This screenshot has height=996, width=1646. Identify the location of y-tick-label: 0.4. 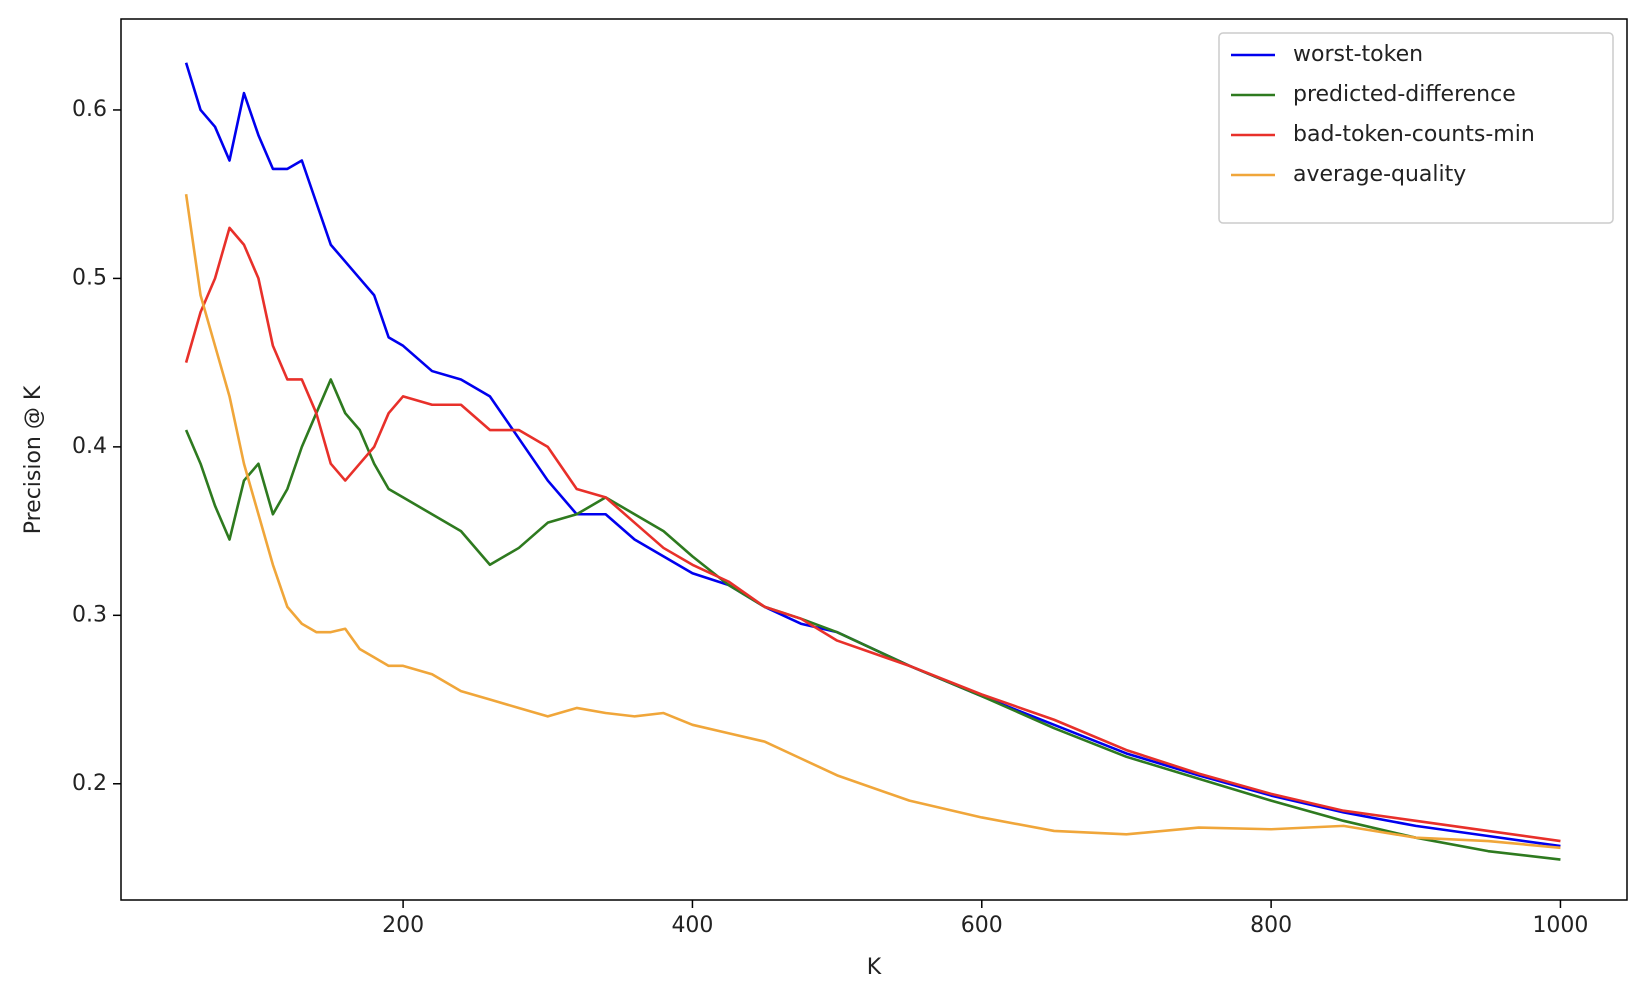
(89, 446).